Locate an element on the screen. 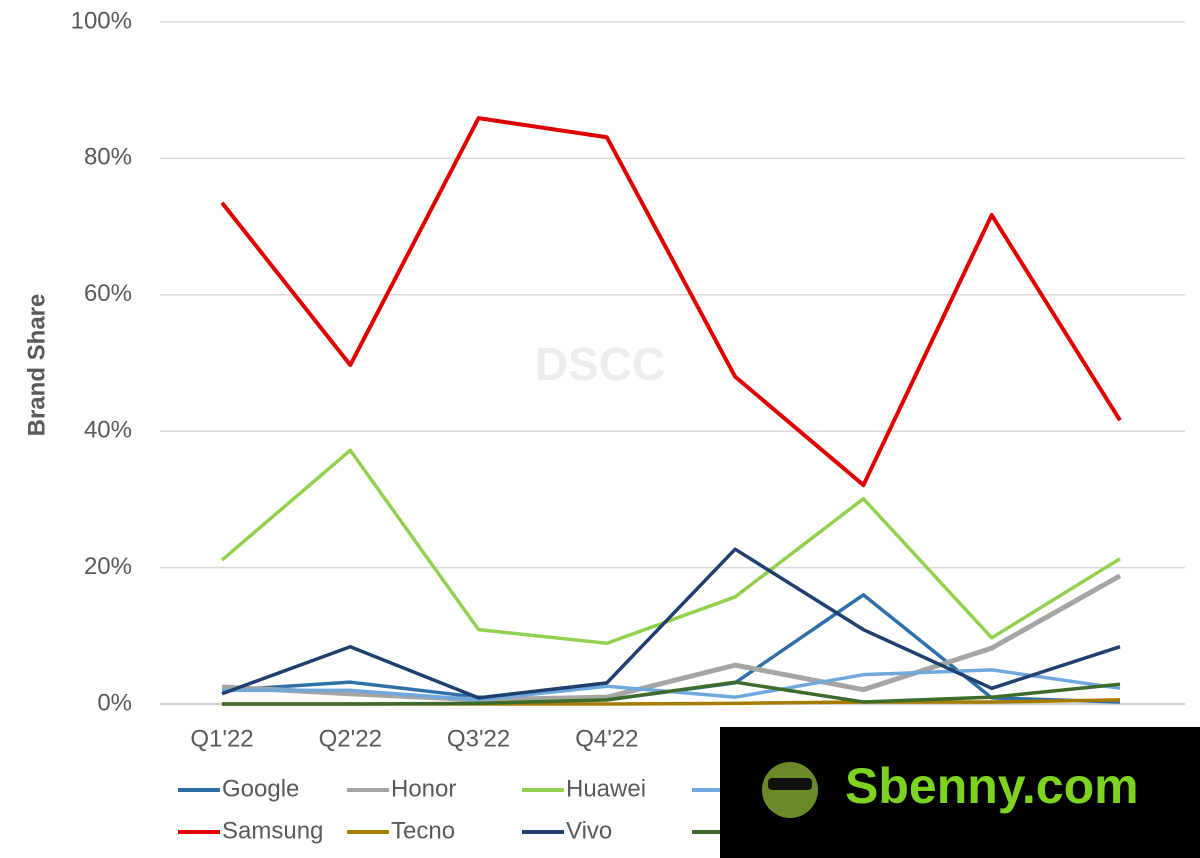 Image resolution: width=1200 pixels, height=858 pixels. x-tick-label: Q1'22 is located at coordinates (221, 738).